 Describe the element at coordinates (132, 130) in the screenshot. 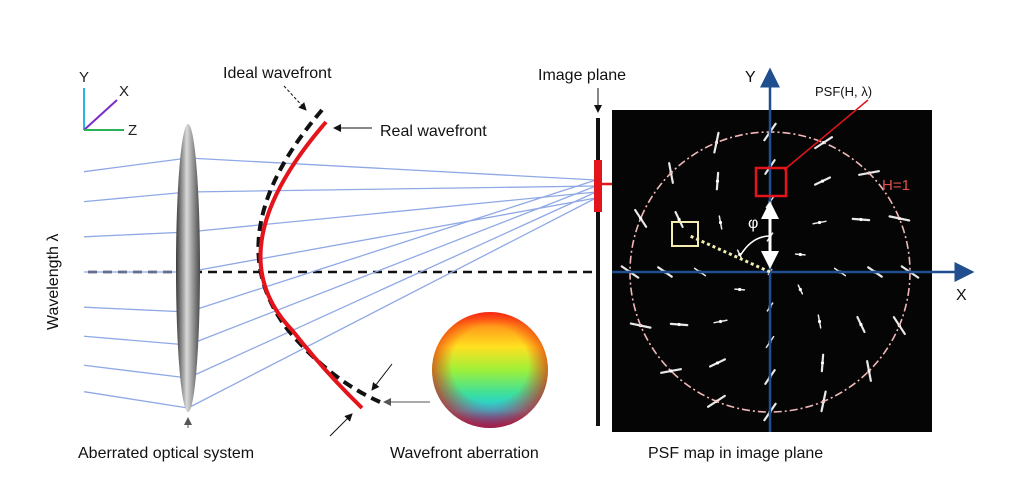

I see `triad-z-label: Z` at that location.